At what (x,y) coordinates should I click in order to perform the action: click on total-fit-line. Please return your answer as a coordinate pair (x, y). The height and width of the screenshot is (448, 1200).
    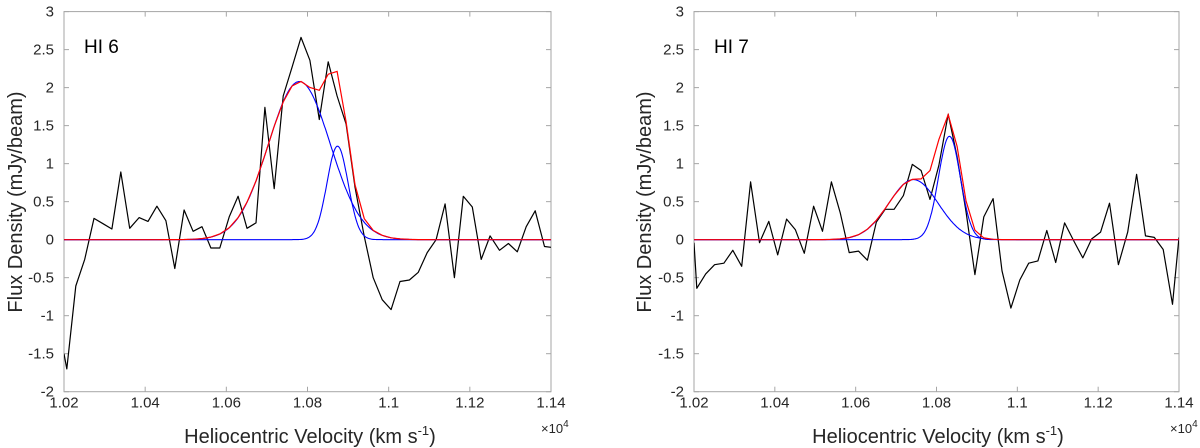
    Looking at the image, I should click on (936, 176).